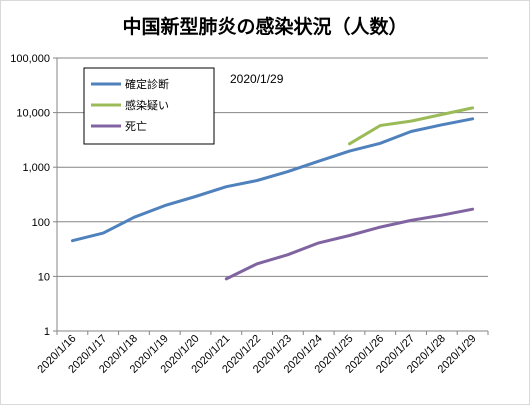 This screenshot has height=405, width=530. I want to click on y-tick-labels: 1 10 100 1,000 10,000 100,000, so click(30, 195).